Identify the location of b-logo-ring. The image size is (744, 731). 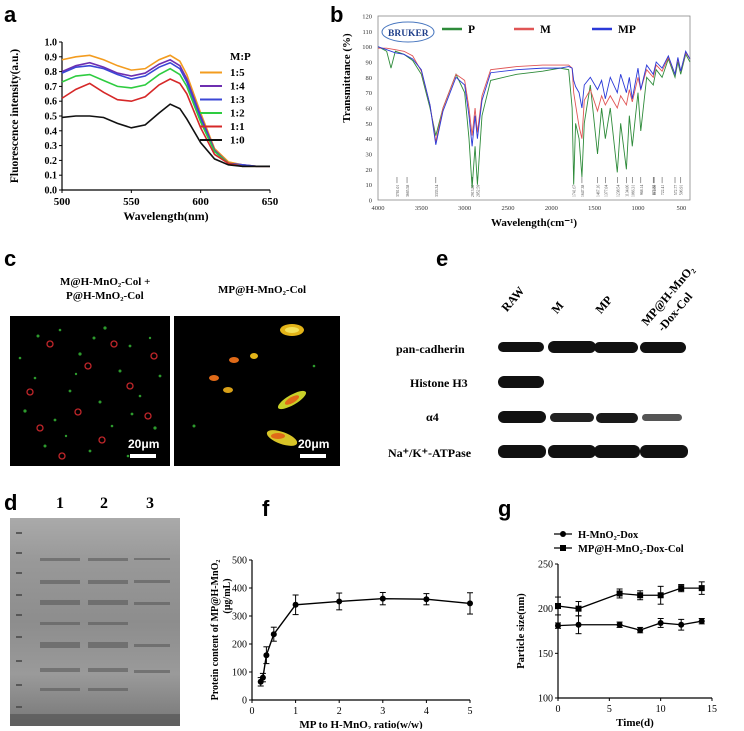
(408, 32).